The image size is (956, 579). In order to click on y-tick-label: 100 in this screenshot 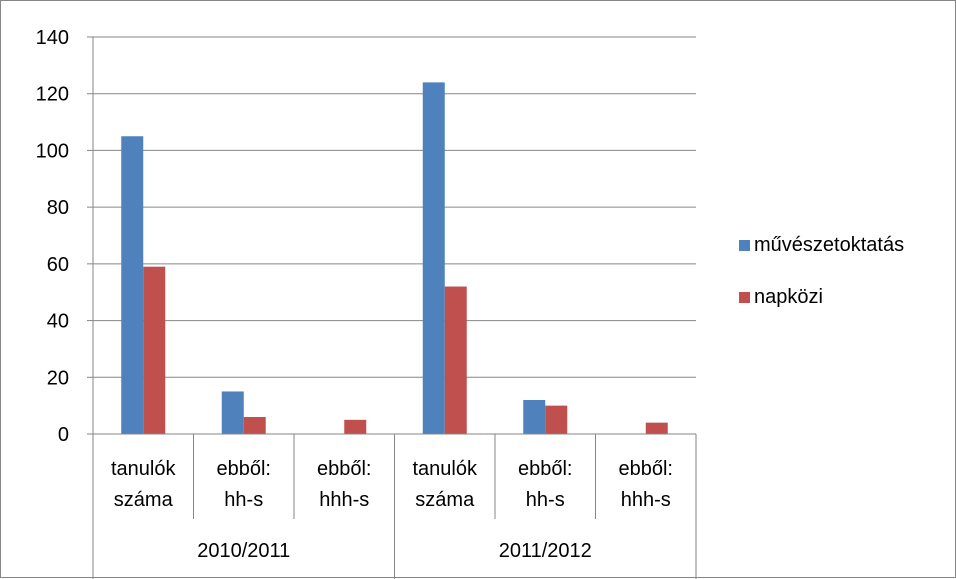, I will do `click(52, 151)`.